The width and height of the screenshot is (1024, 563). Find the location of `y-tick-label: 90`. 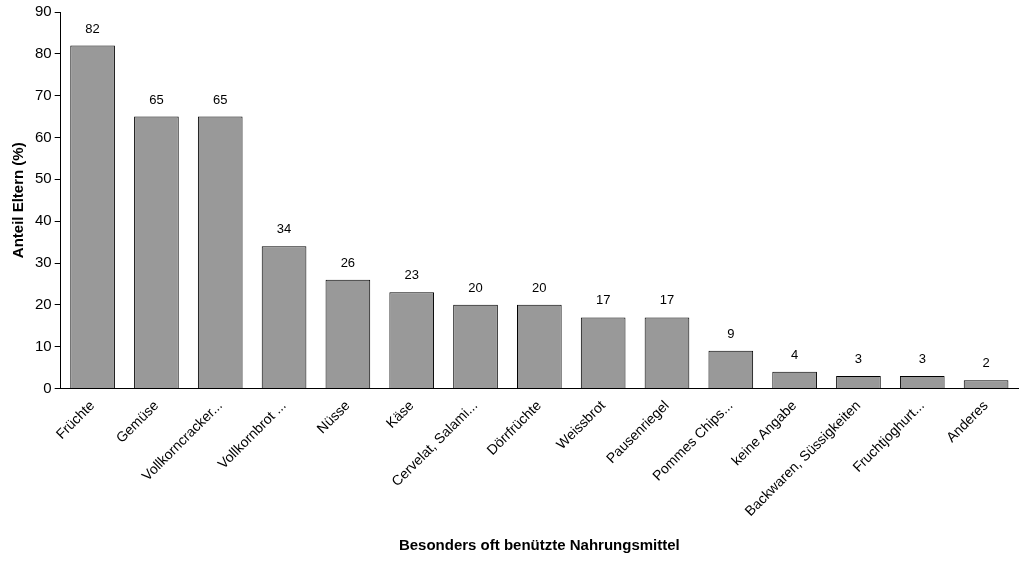

y-tick-label: 90 is located at coordinates (43, 11).